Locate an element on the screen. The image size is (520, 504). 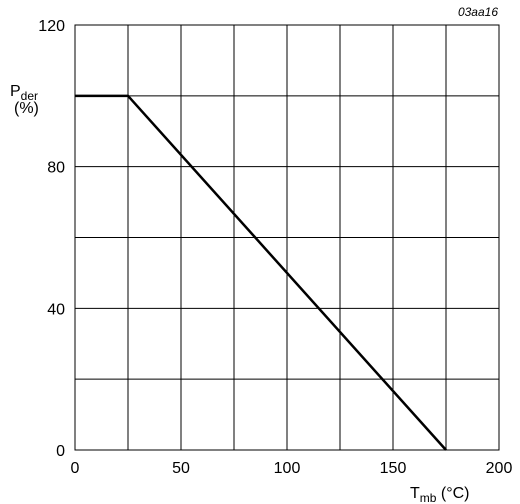
x-axis-label-sub: mb is located at coordinates (428, 497).